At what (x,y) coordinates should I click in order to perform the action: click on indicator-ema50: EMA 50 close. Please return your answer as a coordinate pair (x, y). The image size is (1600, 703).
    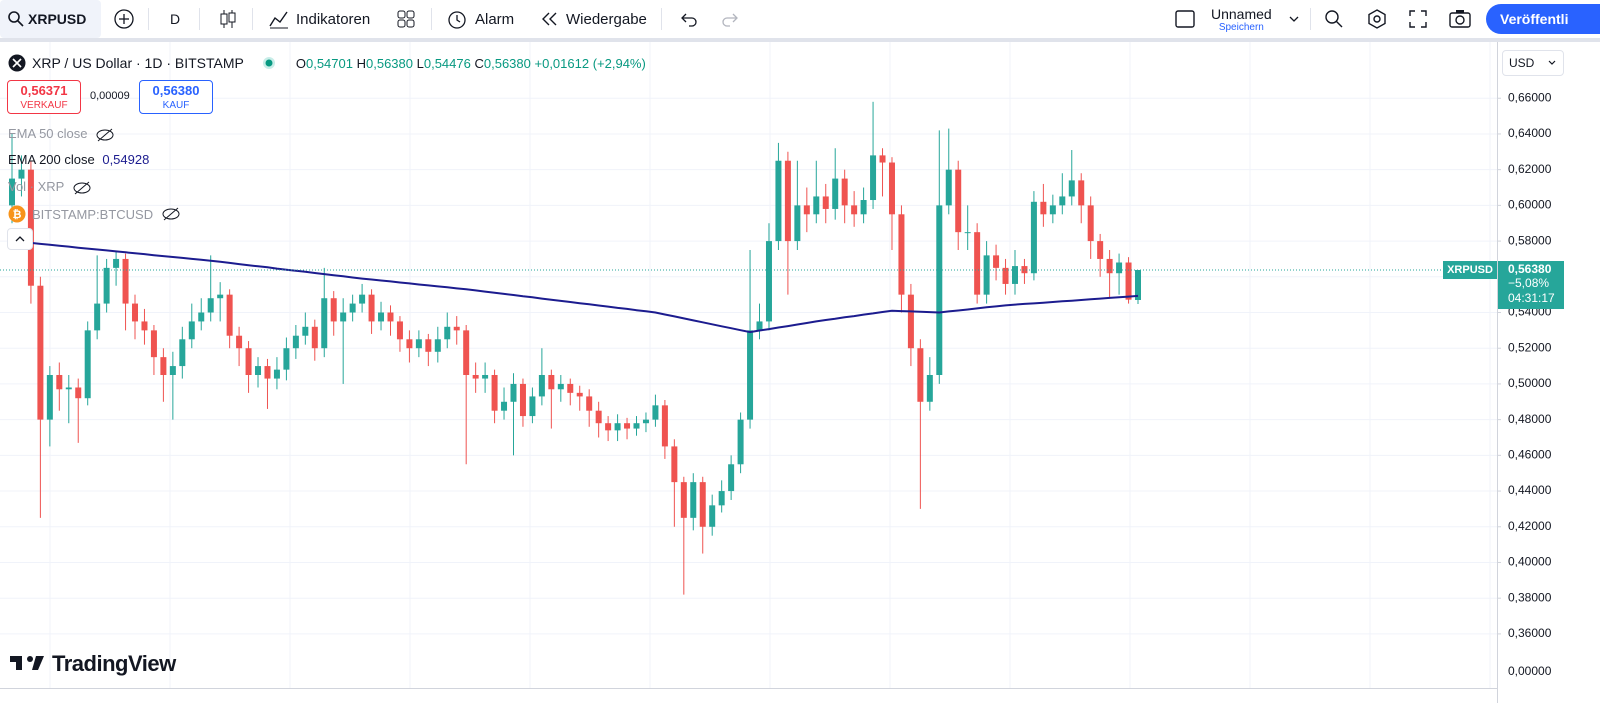
    Looking at the image, I should click on (61, 134).